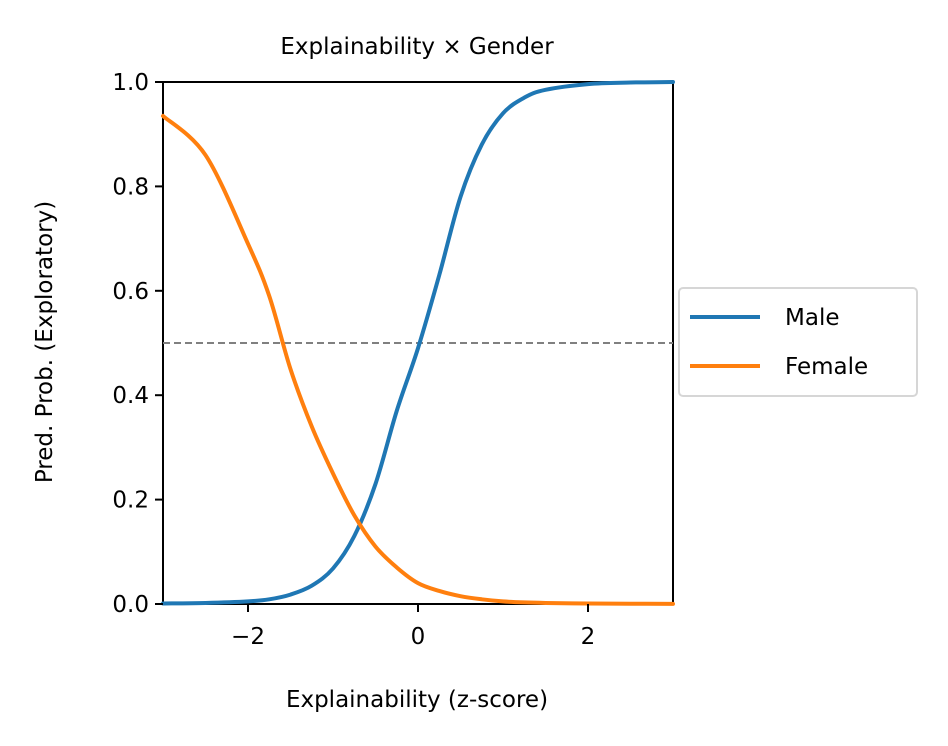 Image resolution: width=948 pixels, height=746 pixels. Describe the element at coordinates (826, 367) in the screenshot. I see `legend-label-female: Female` at that location.